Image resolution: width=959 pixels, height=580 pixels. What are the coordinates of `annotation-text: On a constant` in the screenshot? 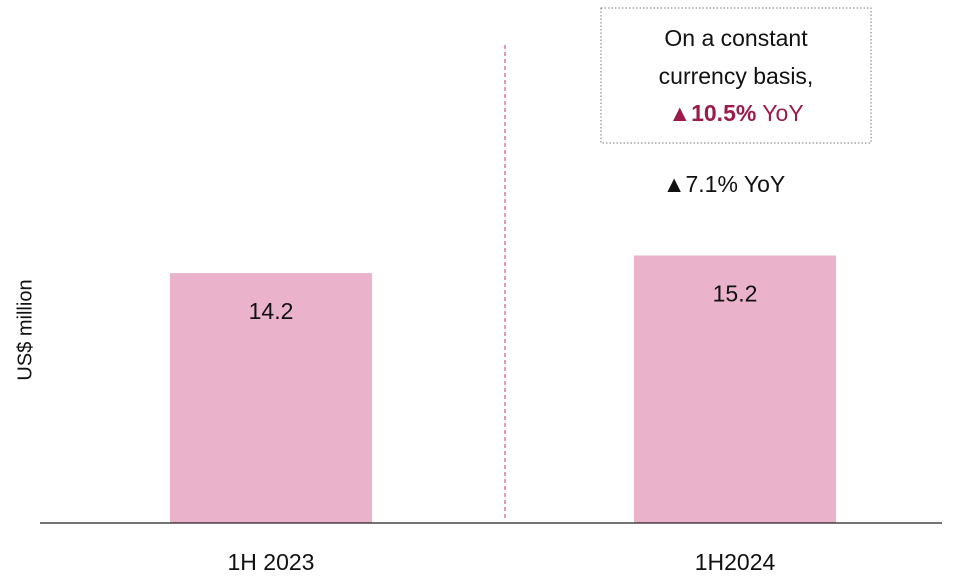 It's located at (736, 38).